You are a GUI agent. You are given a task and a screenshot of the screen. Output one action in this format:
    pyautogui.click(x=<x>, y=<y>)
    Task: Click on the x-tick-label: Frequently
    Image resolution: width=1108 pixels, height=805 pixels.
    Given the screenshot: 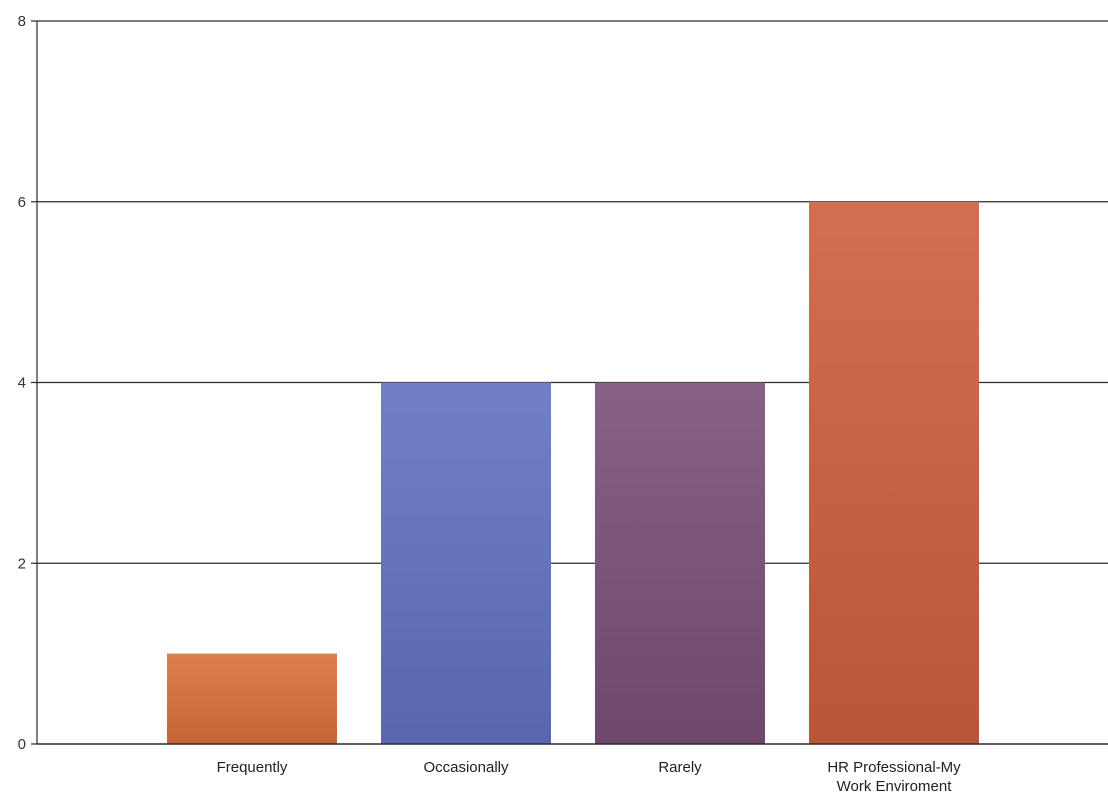 What is the action you would take?
    pyautogui.click(x=252, y=767)
    